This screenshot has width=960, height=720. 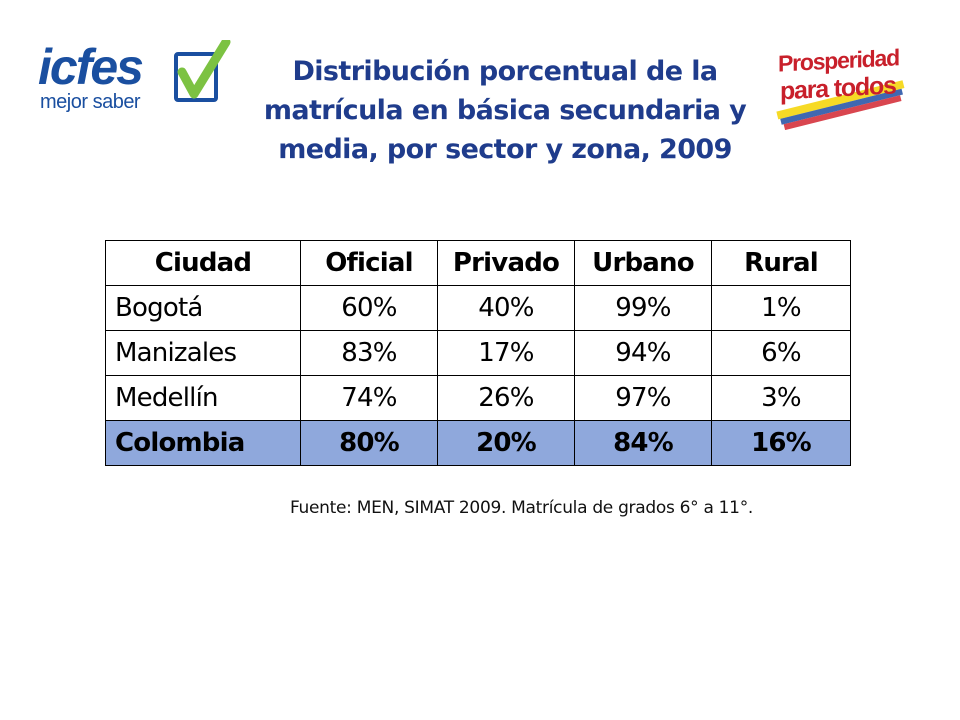 I want to click on title-line-2: matrícula en básica secundaria y, so click(x=505, y=110).